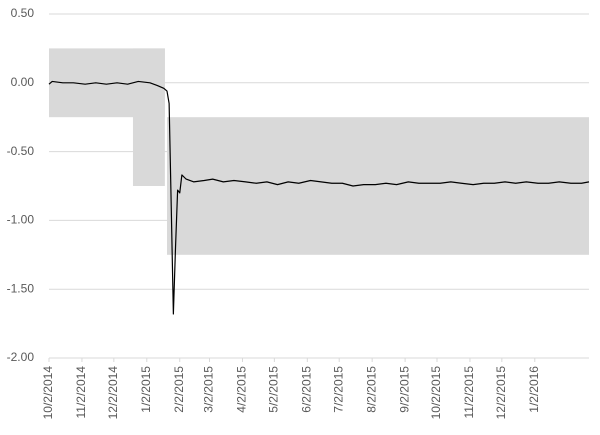 The height and width of the screenshot is (435, 600). What do you see at coordinates (338, 389) in the screenshot?
I see `x-tick-label: 7/2/2015` at bounding box center [338, 389].